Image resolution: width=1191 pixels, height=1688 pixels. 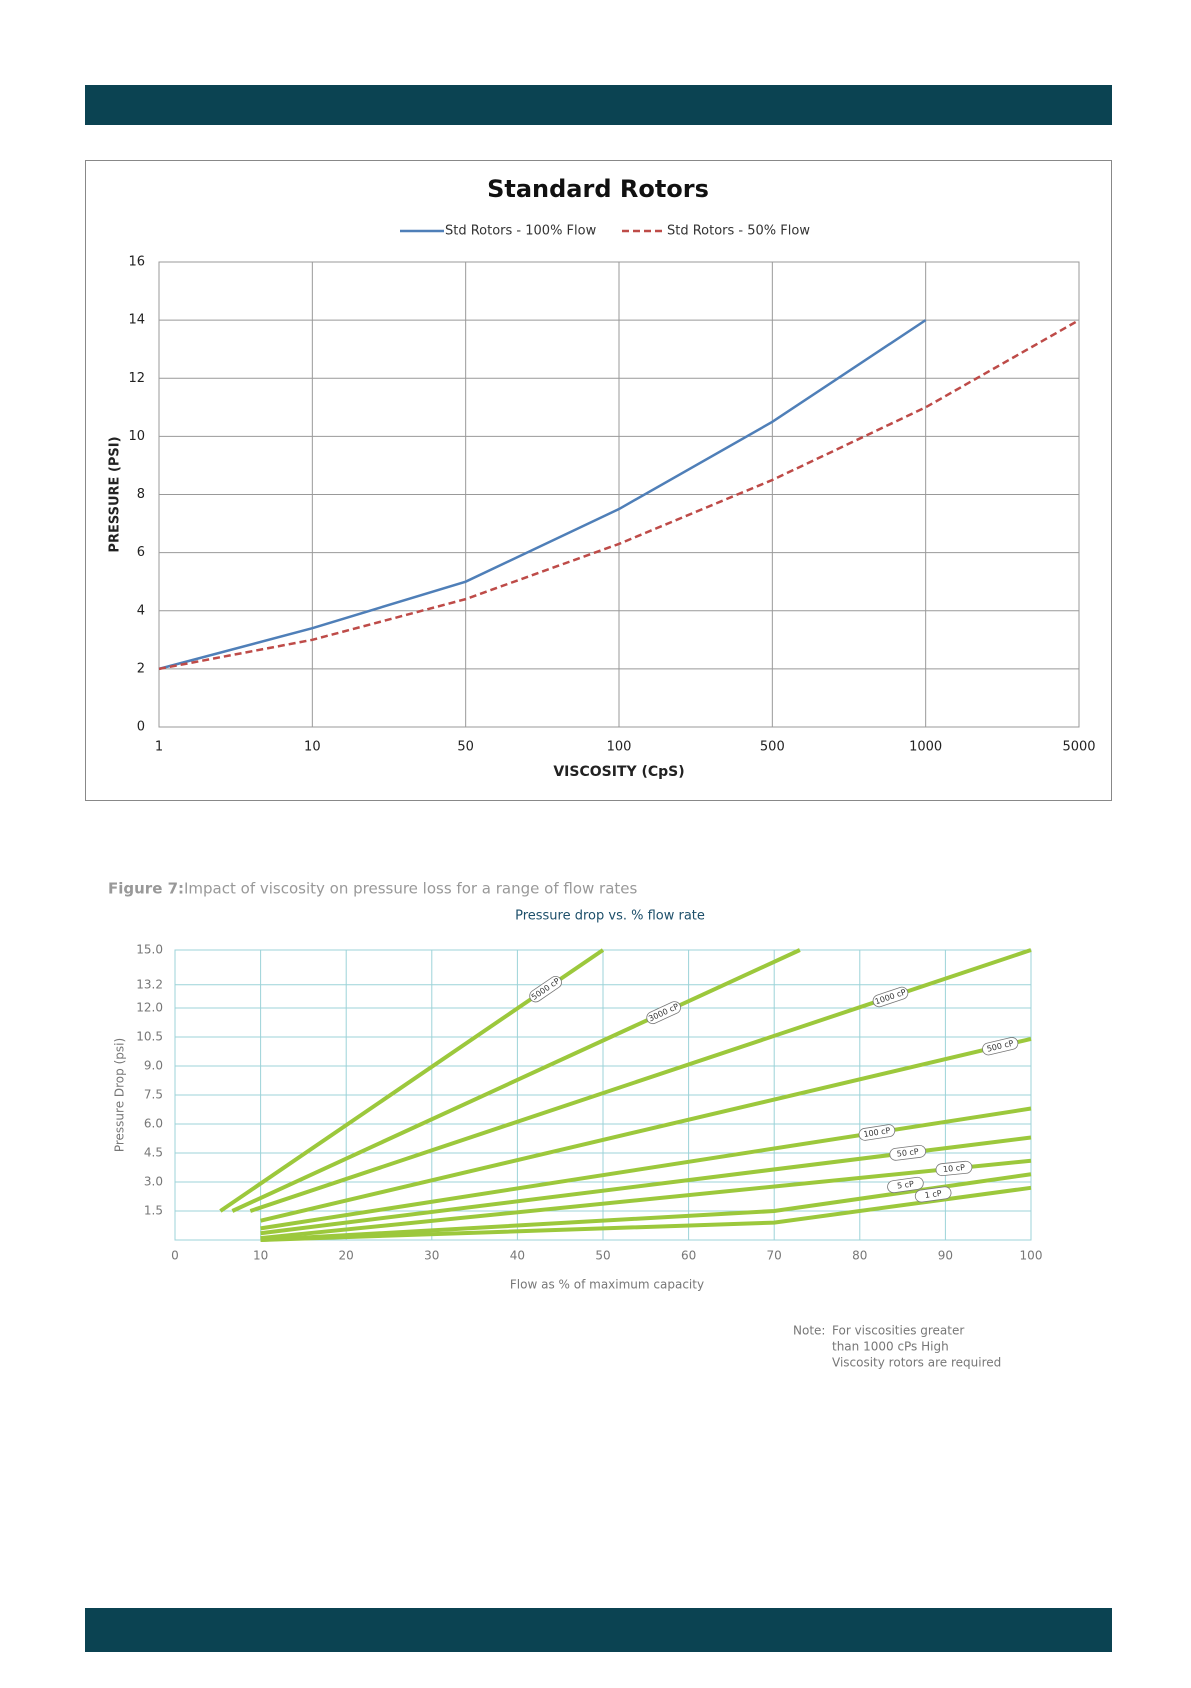 What do you see at coordinates (945, 1256) in the screenshot?
I see `x-tick-label: 90` at bounding box center [945, 1256].